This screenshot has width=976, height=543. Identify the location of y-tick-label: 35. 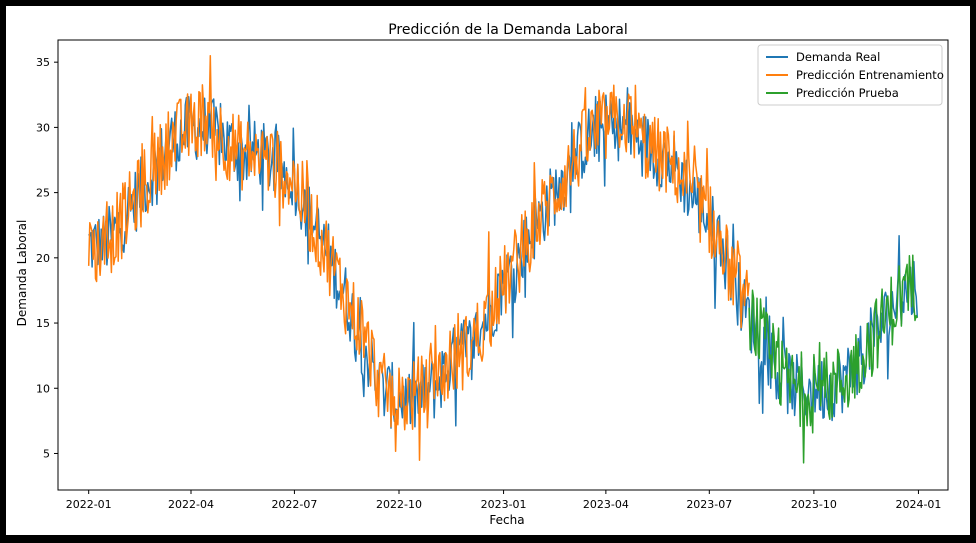
(43, 62).